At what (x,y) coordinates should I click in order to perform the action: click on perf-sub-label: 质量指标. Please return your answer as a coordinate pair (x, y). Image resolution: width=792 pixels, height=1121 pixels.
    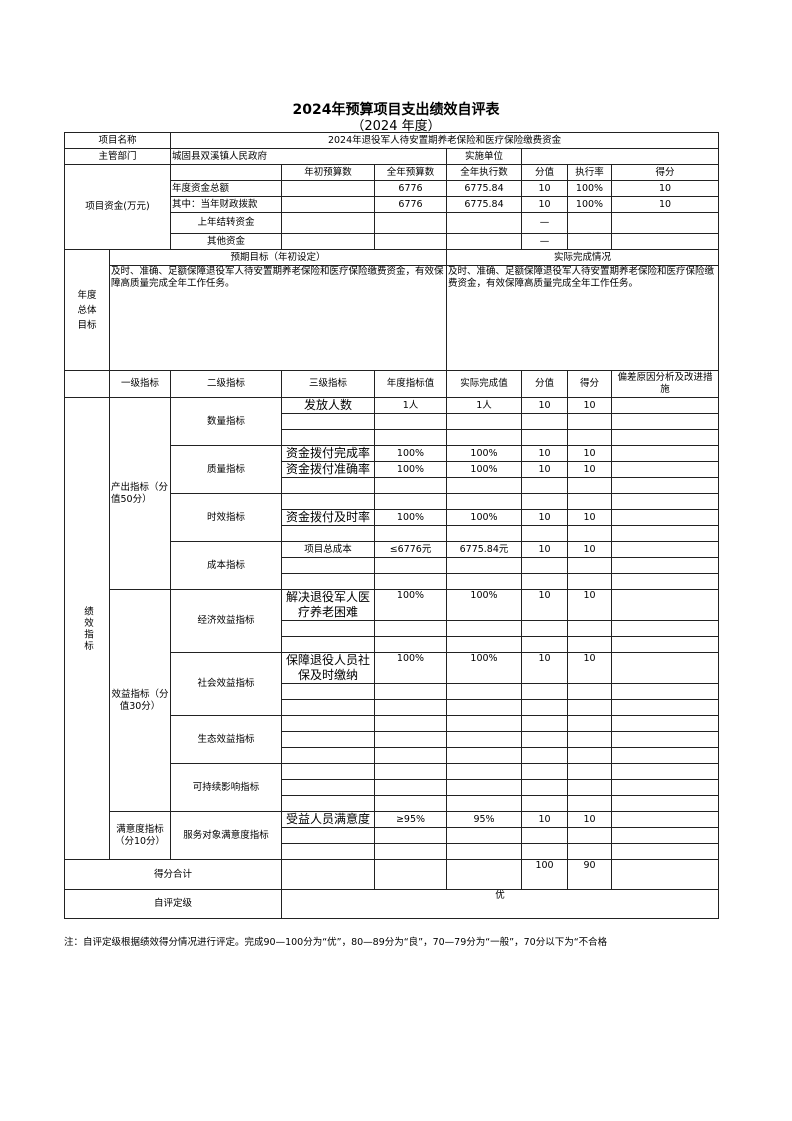
    Looking at the image, I should click on (226, 469).